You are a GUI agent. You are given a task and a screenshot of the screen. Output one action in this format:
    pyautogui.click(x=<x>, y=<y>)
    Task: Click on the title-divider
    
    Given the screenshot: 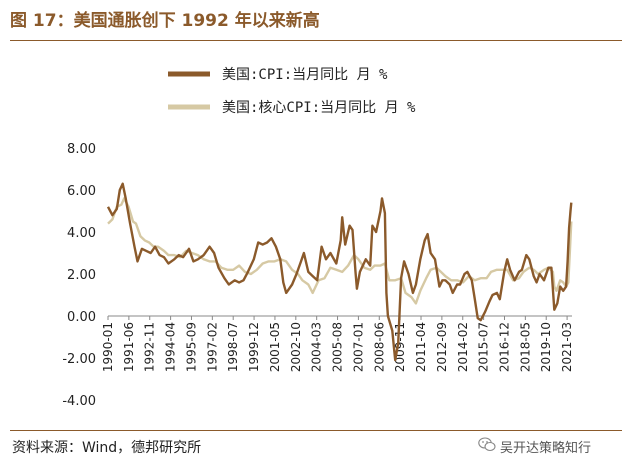 What is the action you would take?
    pyautogui.click(x=316, y=40)
    